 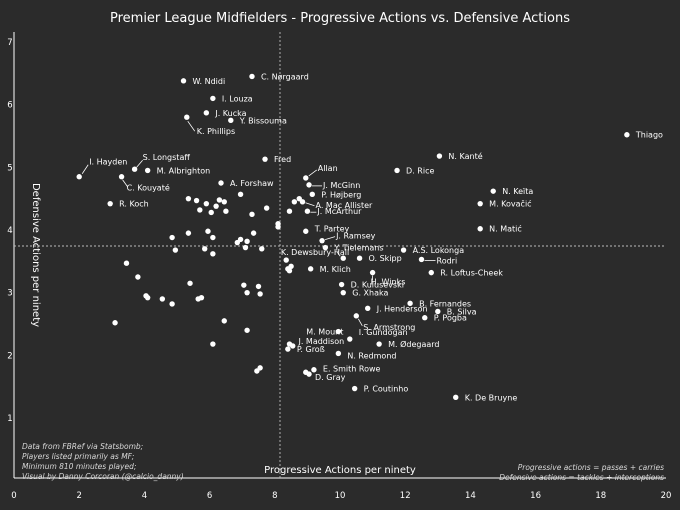 I want to click on player-label: D. Kulusevski, so click(x=377, y=285).